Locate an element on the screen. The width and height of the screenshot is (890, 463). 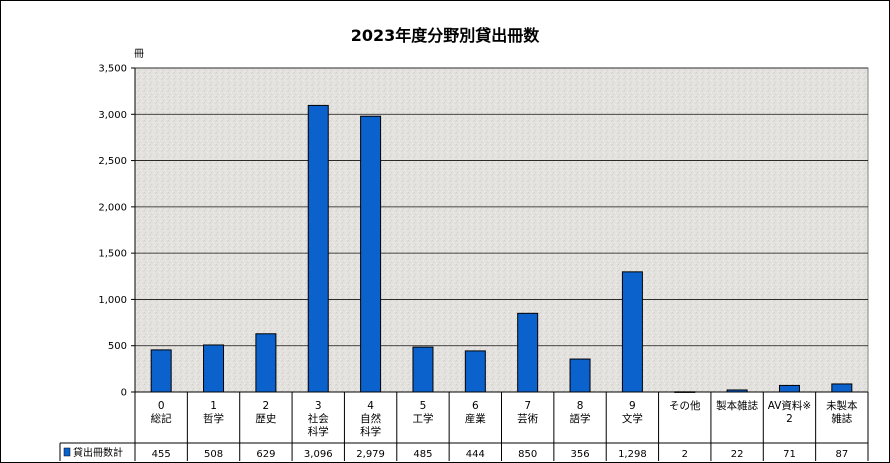
x-category-label: 8 語学 is located at coordinates (580, 412).